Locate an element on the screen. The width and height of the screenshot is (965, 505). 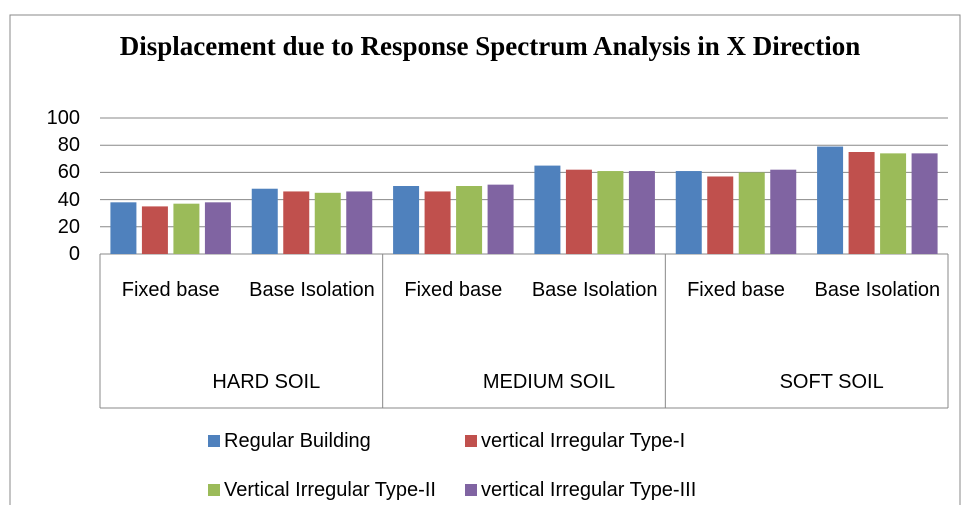
group-label: SOFT SOIL is located at coordinates (831, 382).